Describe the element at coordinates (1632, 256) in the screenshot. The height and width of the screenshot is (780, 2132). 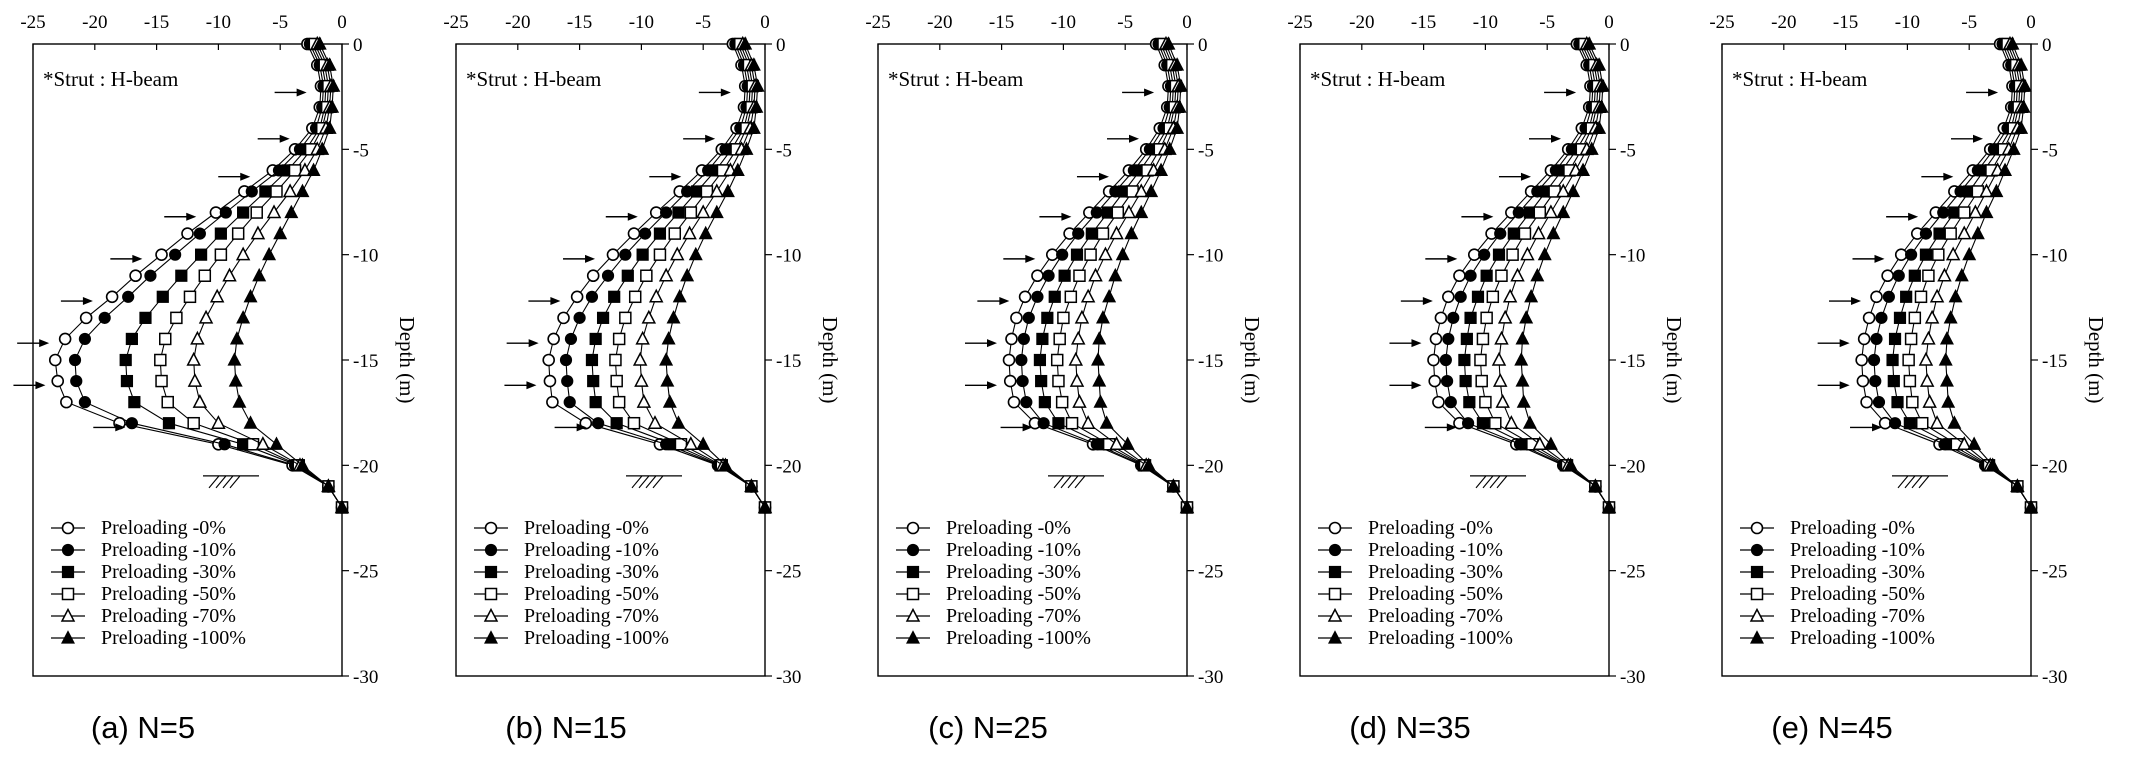
I see `y-tick-label: -10` at that location.